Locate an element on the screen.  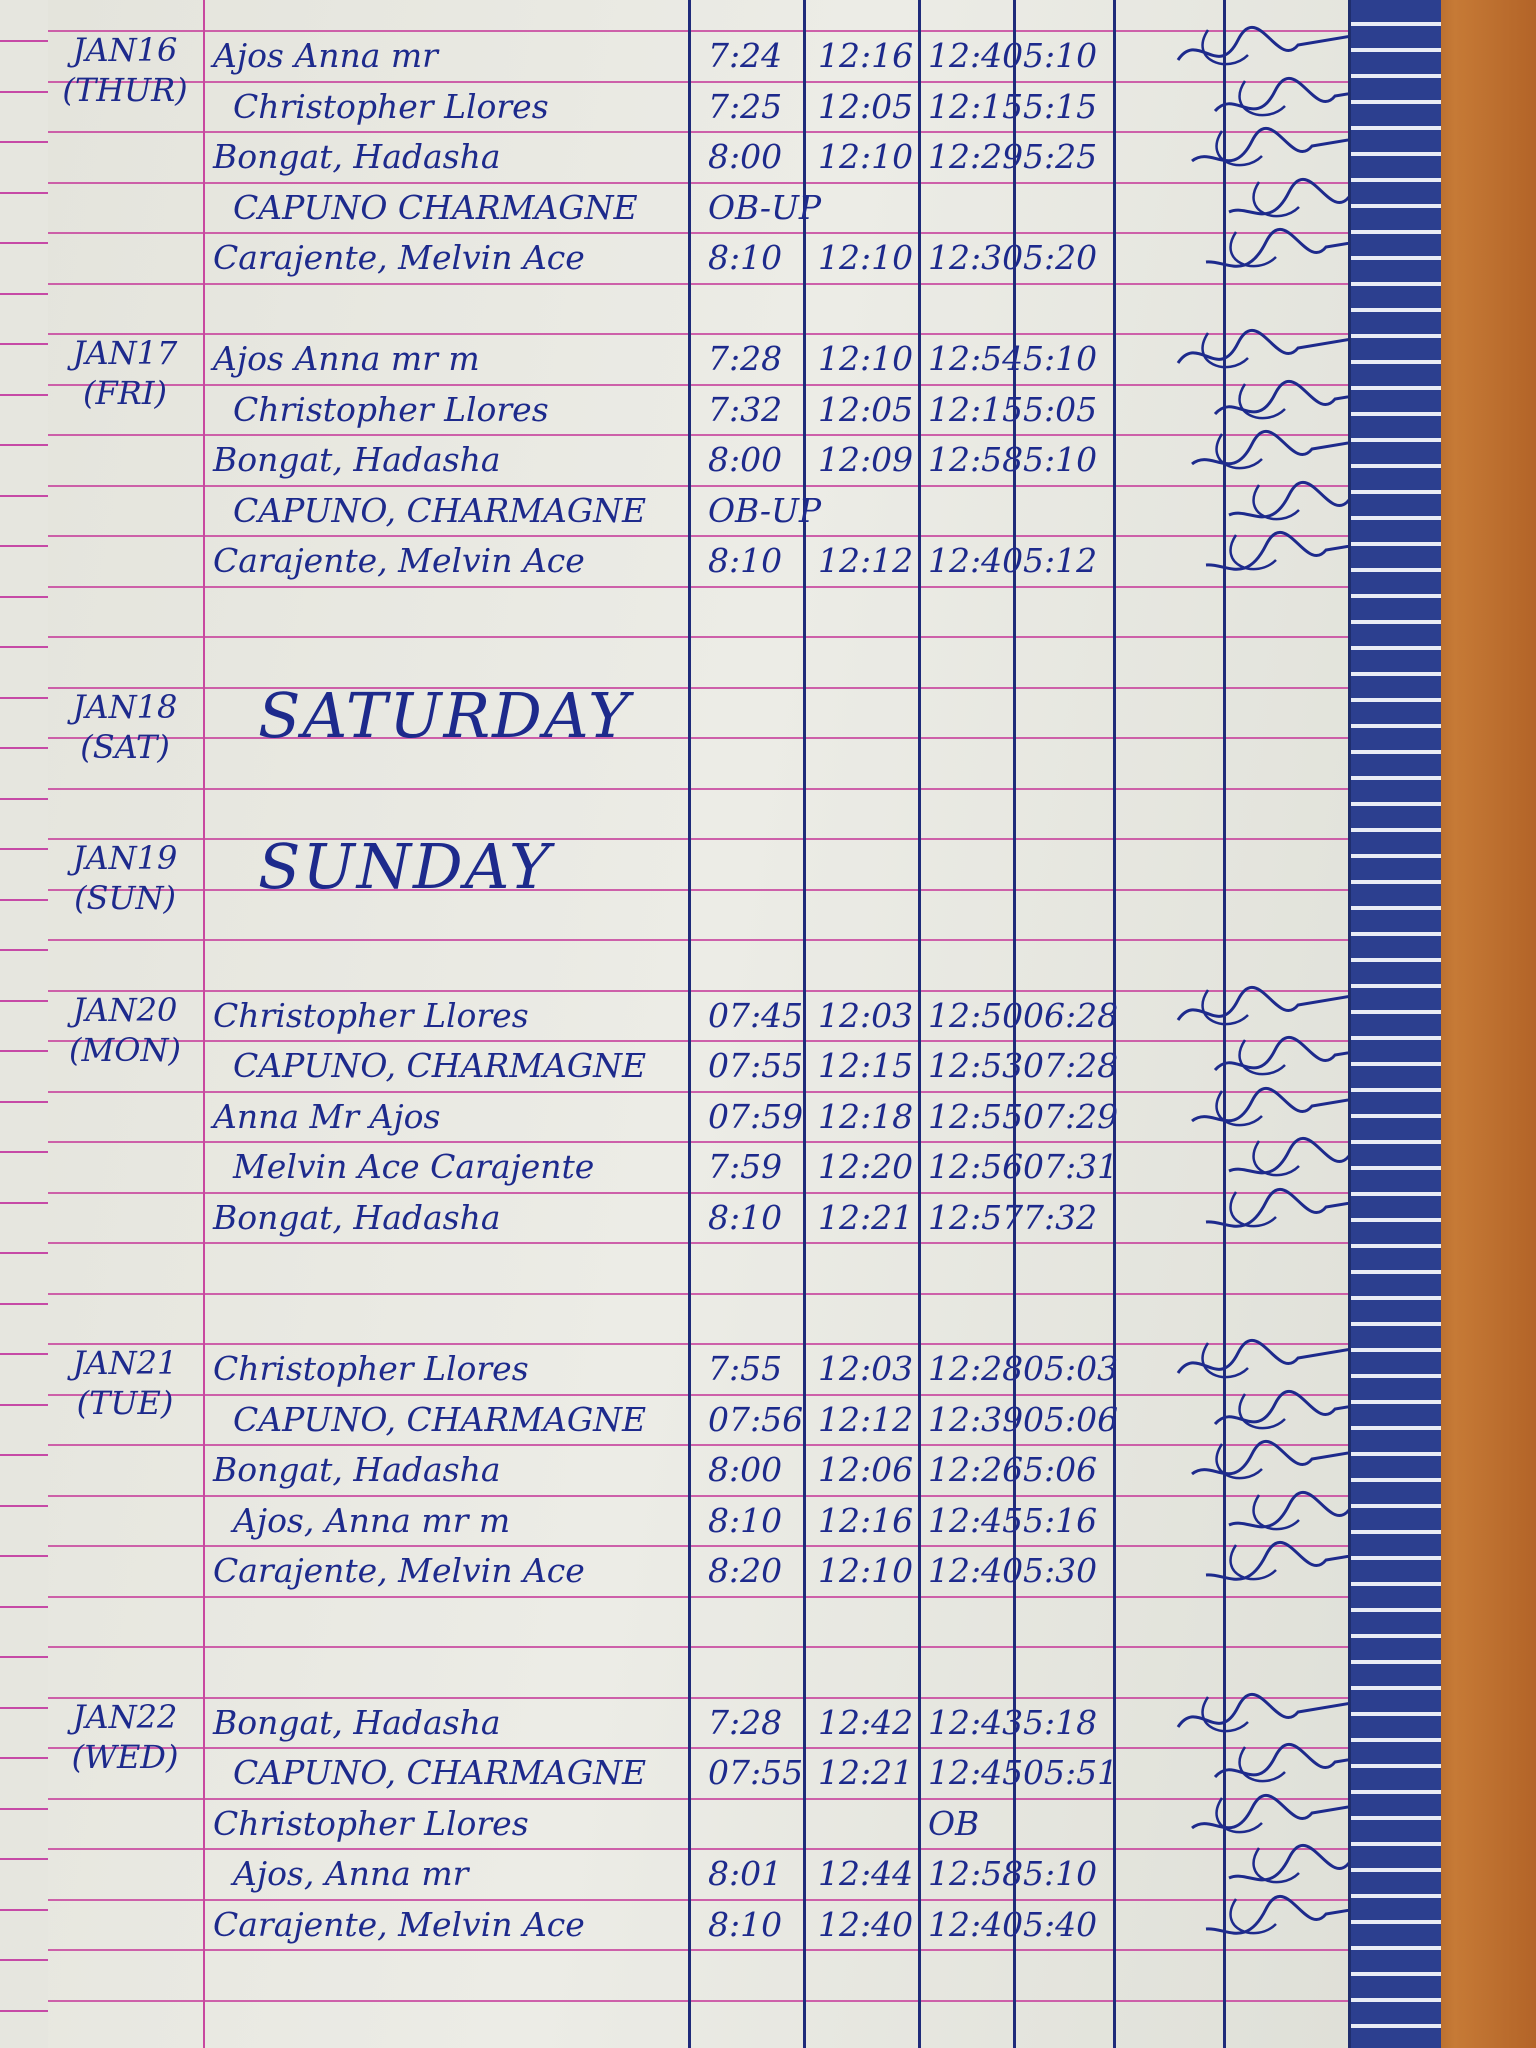
lunch-in: 12:15 is located at coordinates (976, 409).